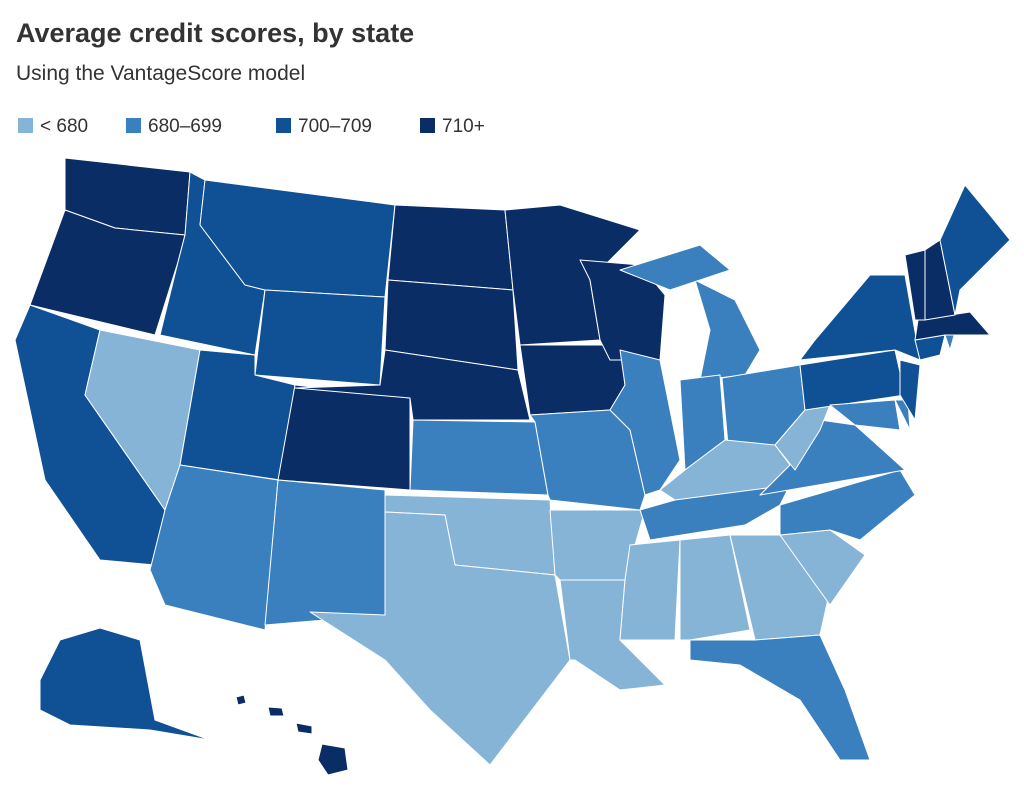 Image resolution: width=1024 pixels, height=801 pixels. Describe the element at coordinates (185, 126) in the screenshot. I see `legend-label: 680–699` at that location.